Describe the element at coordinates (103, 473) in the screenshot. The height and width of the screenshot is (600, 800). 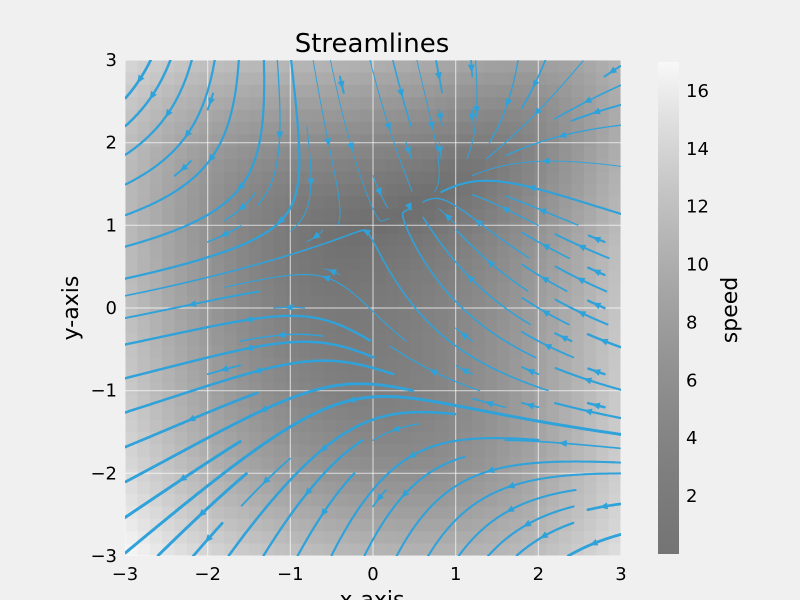
I see `y-tick-label: −2` at that location.